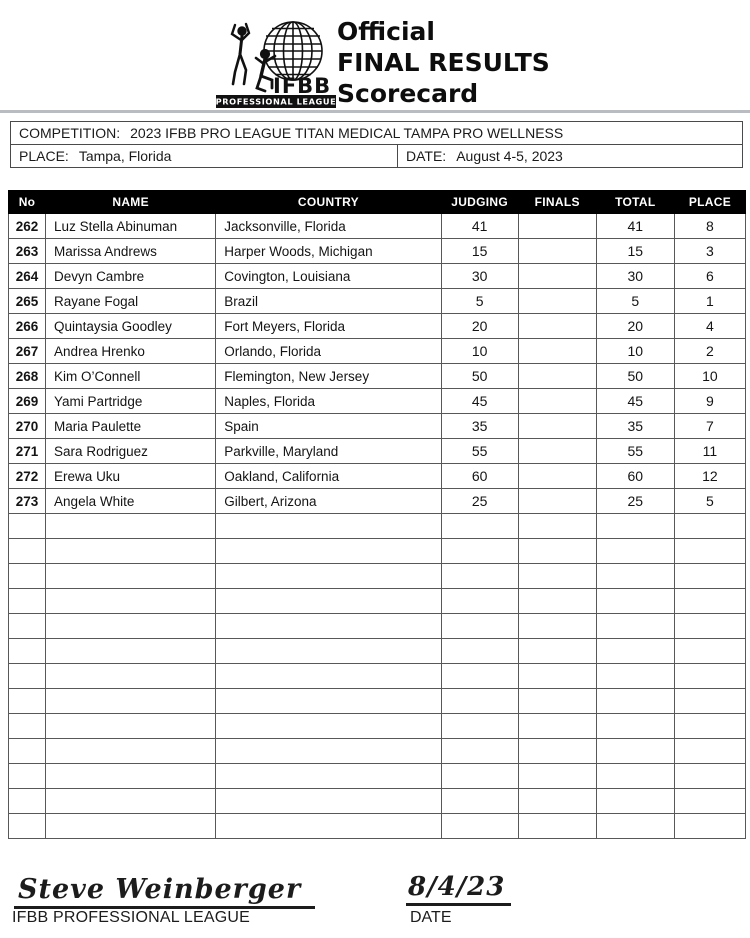 This screenshot has height=938, width=750. I want to click on table-row: 272 Erewa Uku Oakland, California 60 60 12, so click(377, 476).